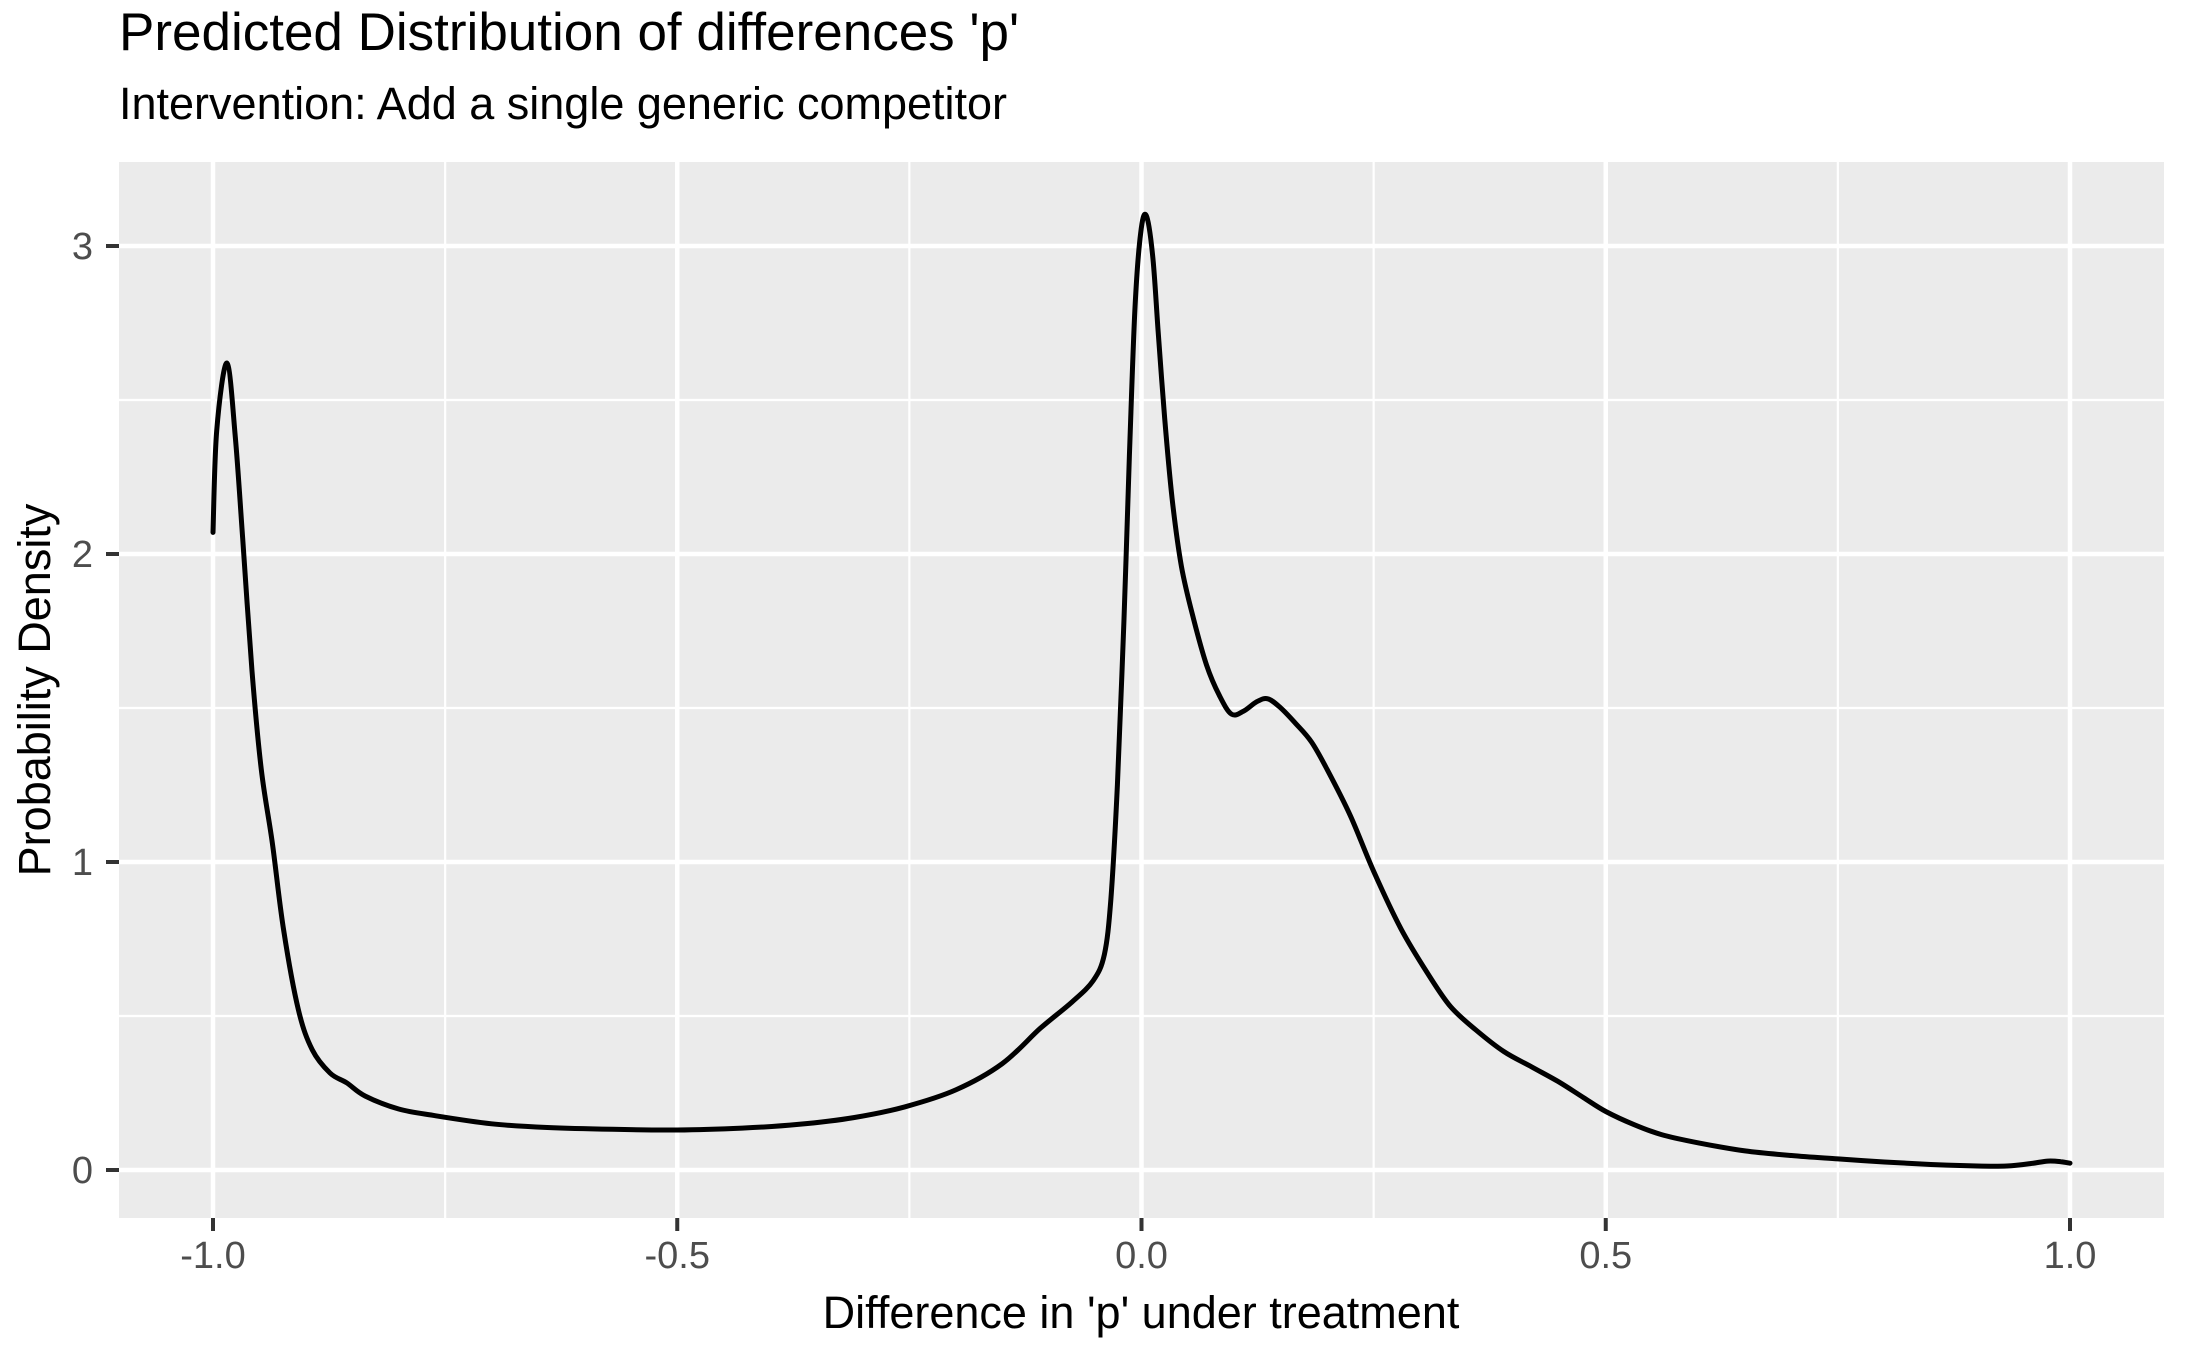  I want to click on y-axis-title: Probability Density, so click(34, 689).